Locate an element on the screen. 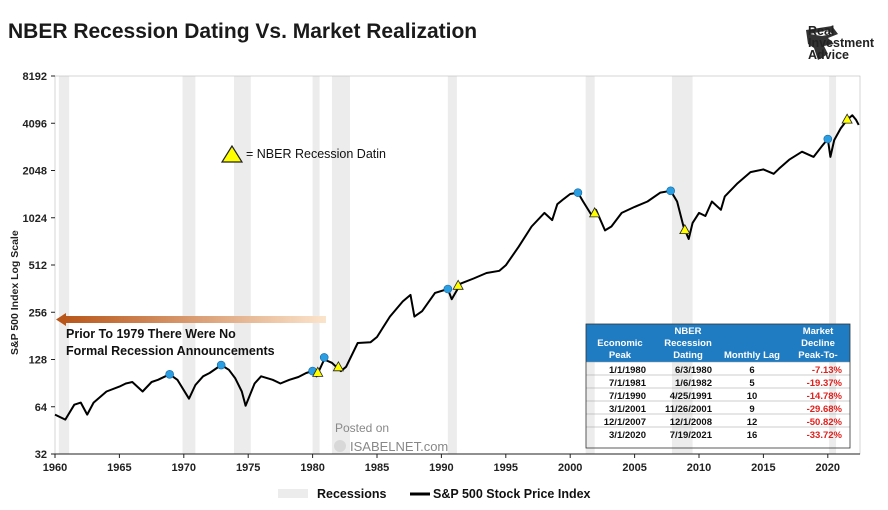 Image resolution: width=888 pixels, height=510 pixels. y-axis-ticks: 32 64 128 256 512 1024 2048 4096 8192 is located at coordinates (39, 266).